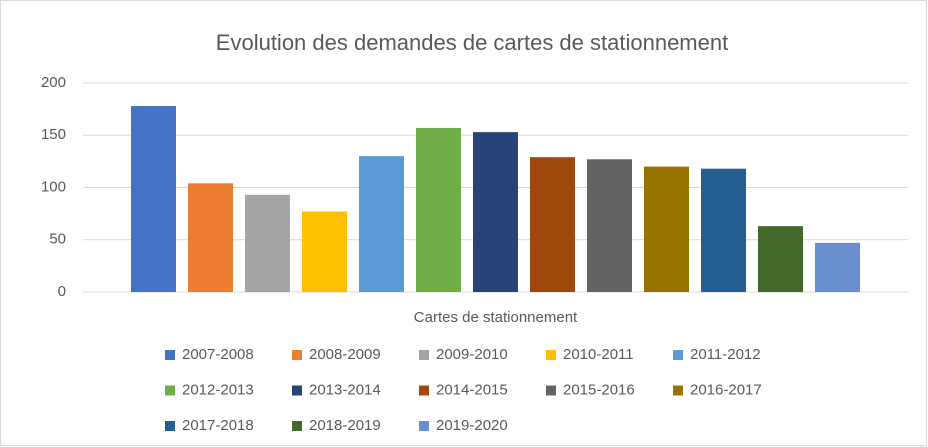 The width and height of the screenshot is (928, 447). I want to click on legend-label: 2007-2008, so click(218, 354).